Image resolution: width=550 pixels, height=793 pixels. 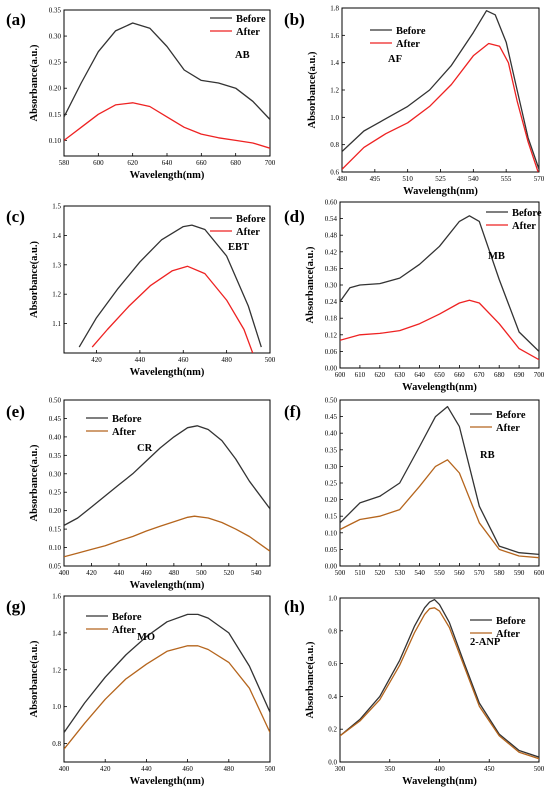 What do you see at coordinates (55, 474) in the screenshot?
I see `y-tick-label: 0.30` at bounding box center [55, 474].